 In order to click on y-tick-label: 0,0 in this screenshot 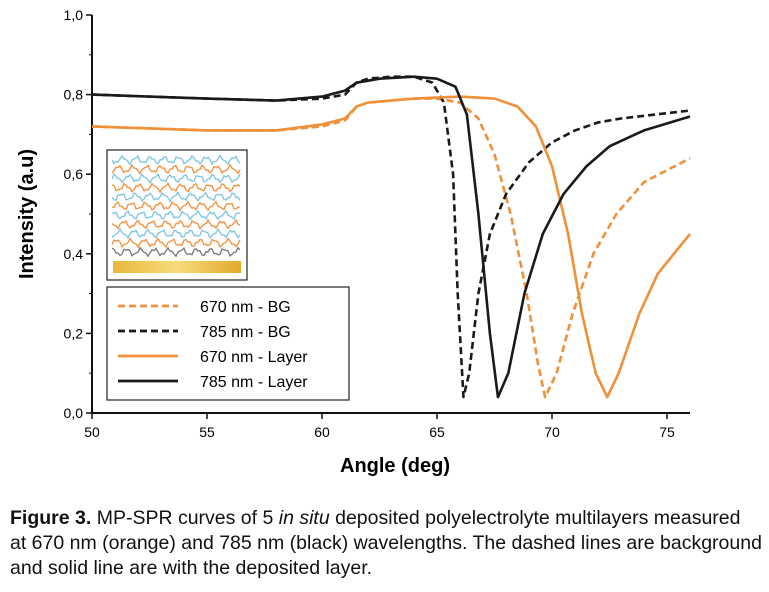, I will do `click(74, 413)`.